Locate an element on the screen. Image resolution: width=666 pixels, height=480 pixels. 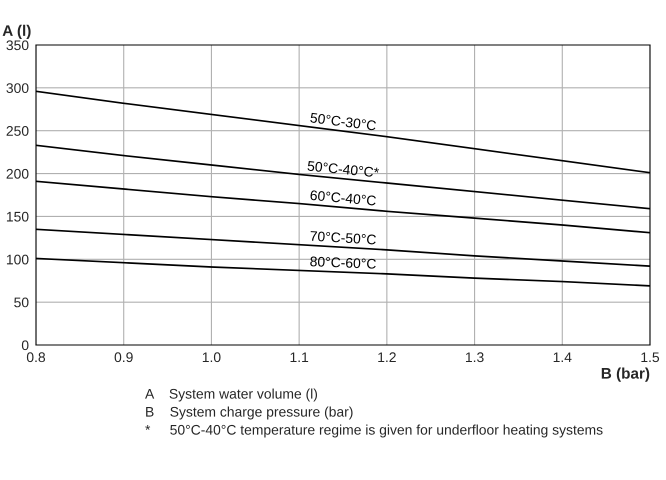
y-tick-label: 250 is located at coordinates (17, 131).